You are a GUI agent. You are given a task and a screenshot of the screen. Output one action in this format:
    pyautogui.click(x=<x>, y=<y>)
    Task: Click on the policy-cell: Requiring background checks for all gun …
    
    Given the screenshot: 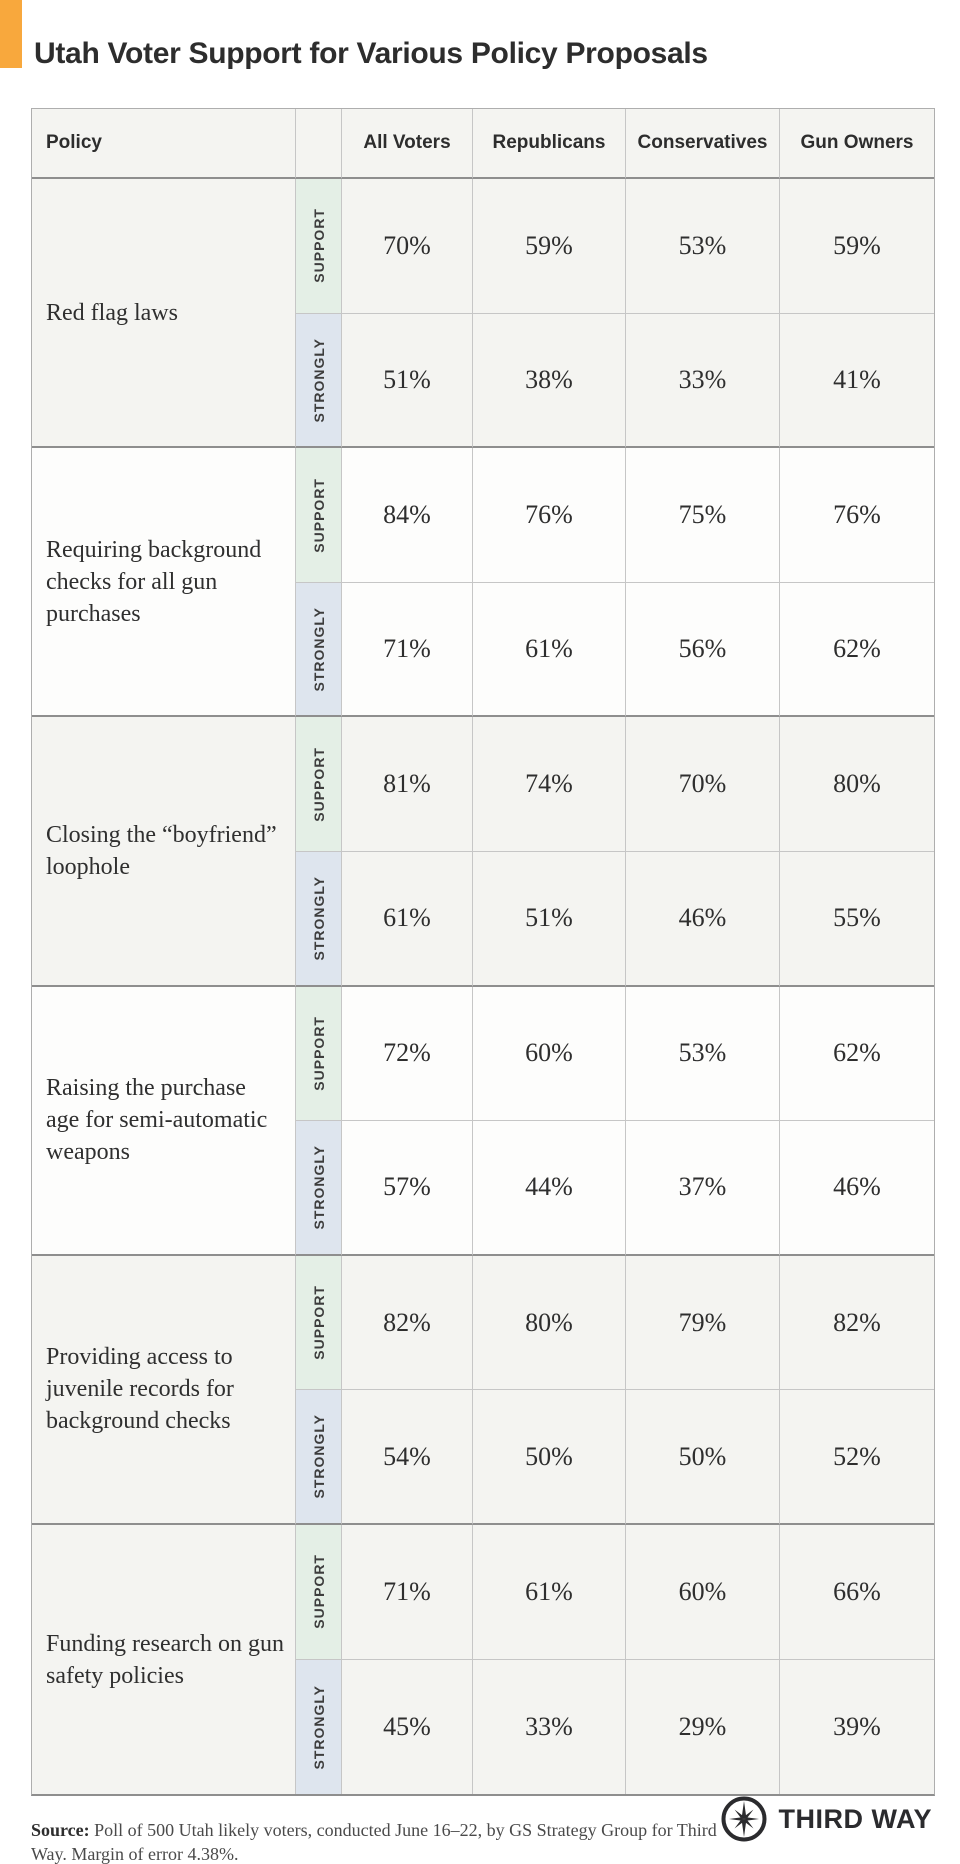 What is the action you would take?
    pyautogui.click(x=164, y=583)
    